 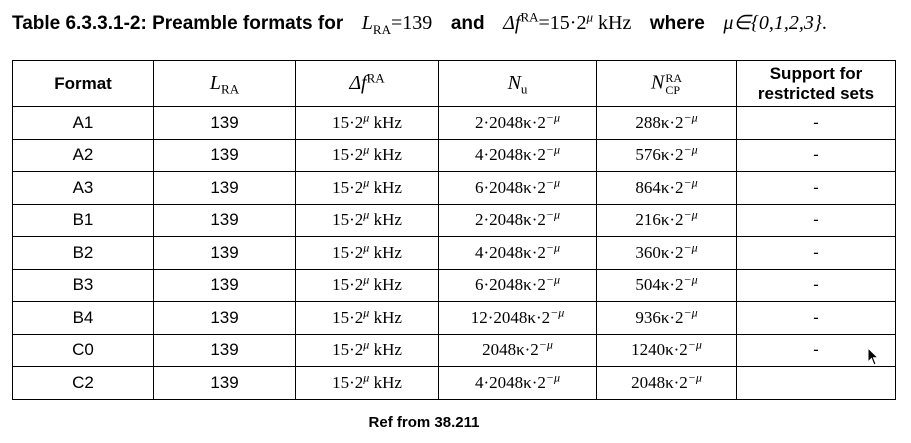 I want to click on header-support: Support for restricted sets, so click(x=816, y=83).